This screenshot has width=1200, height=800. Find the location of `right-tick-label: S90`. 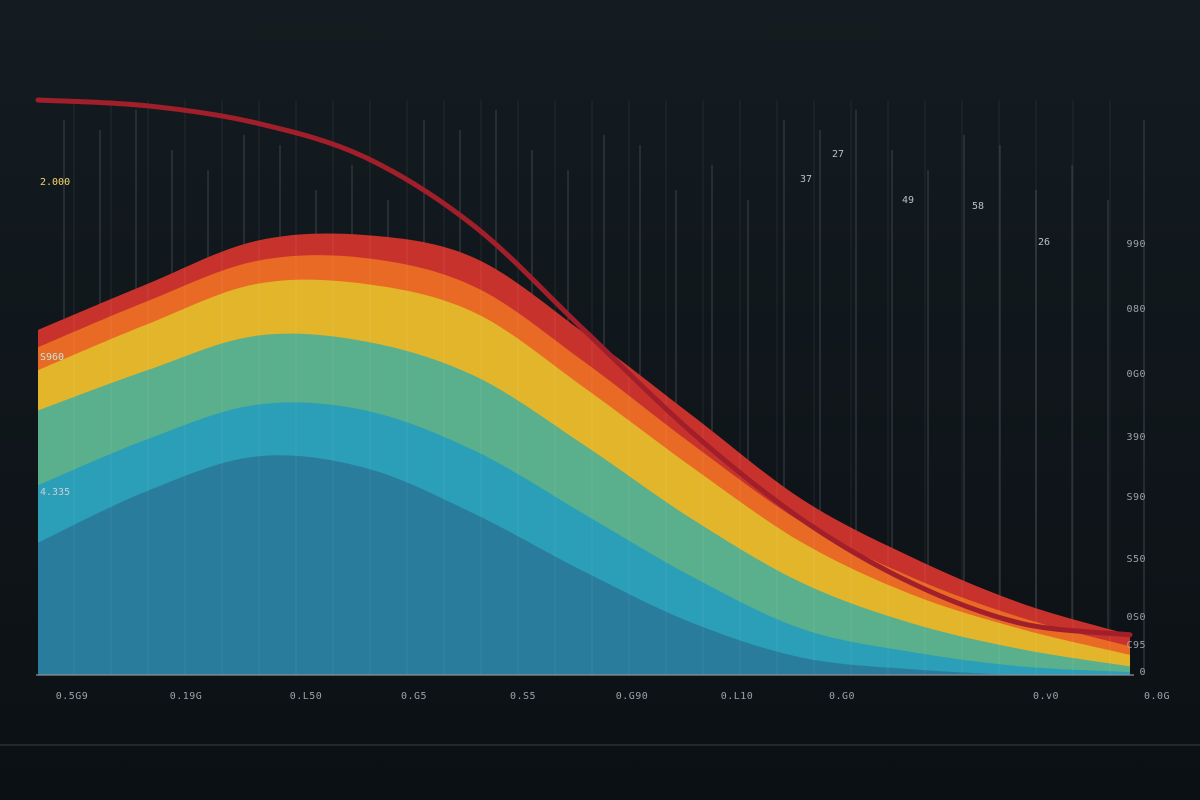

right-tick-label: S90 is located at coordinates (1136, 497).